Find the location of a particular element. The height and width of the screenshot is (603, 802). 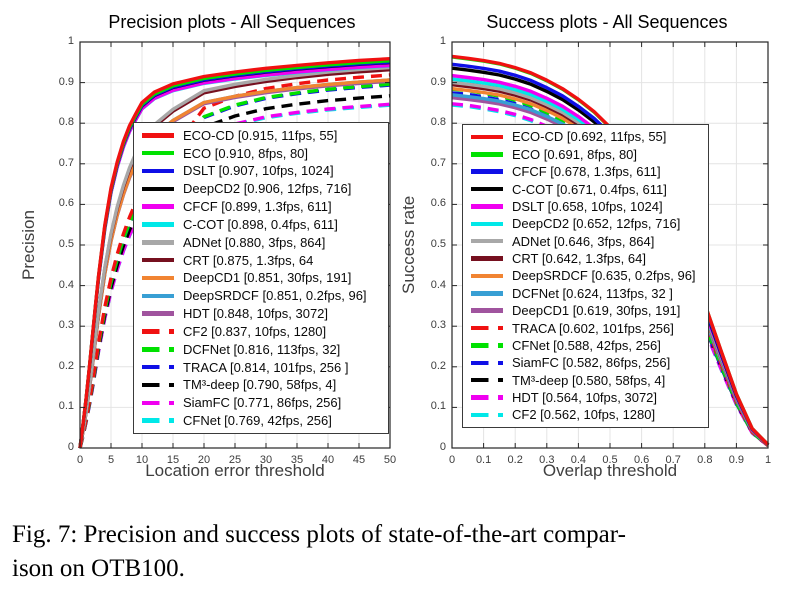

legend-entry-DeepSRDCF: DeepSRDCF [0.851, 0.2fps, 96] is located at coordinates (261, 295).